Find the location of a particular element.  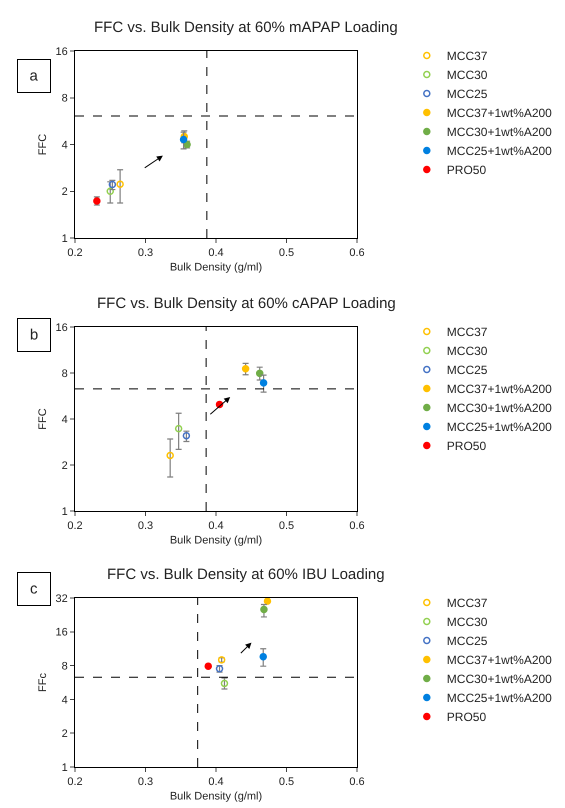

chart-title: FFC vs. Bulk Density at 60% cAPAP Loading is located at coordinates (246, 303).